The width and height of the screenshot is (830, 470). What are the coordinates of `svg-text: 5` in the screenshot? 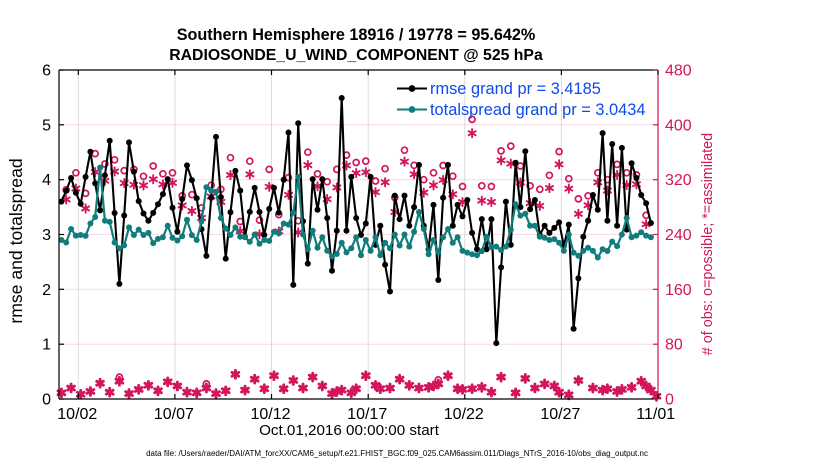 It's located at (46, 125).